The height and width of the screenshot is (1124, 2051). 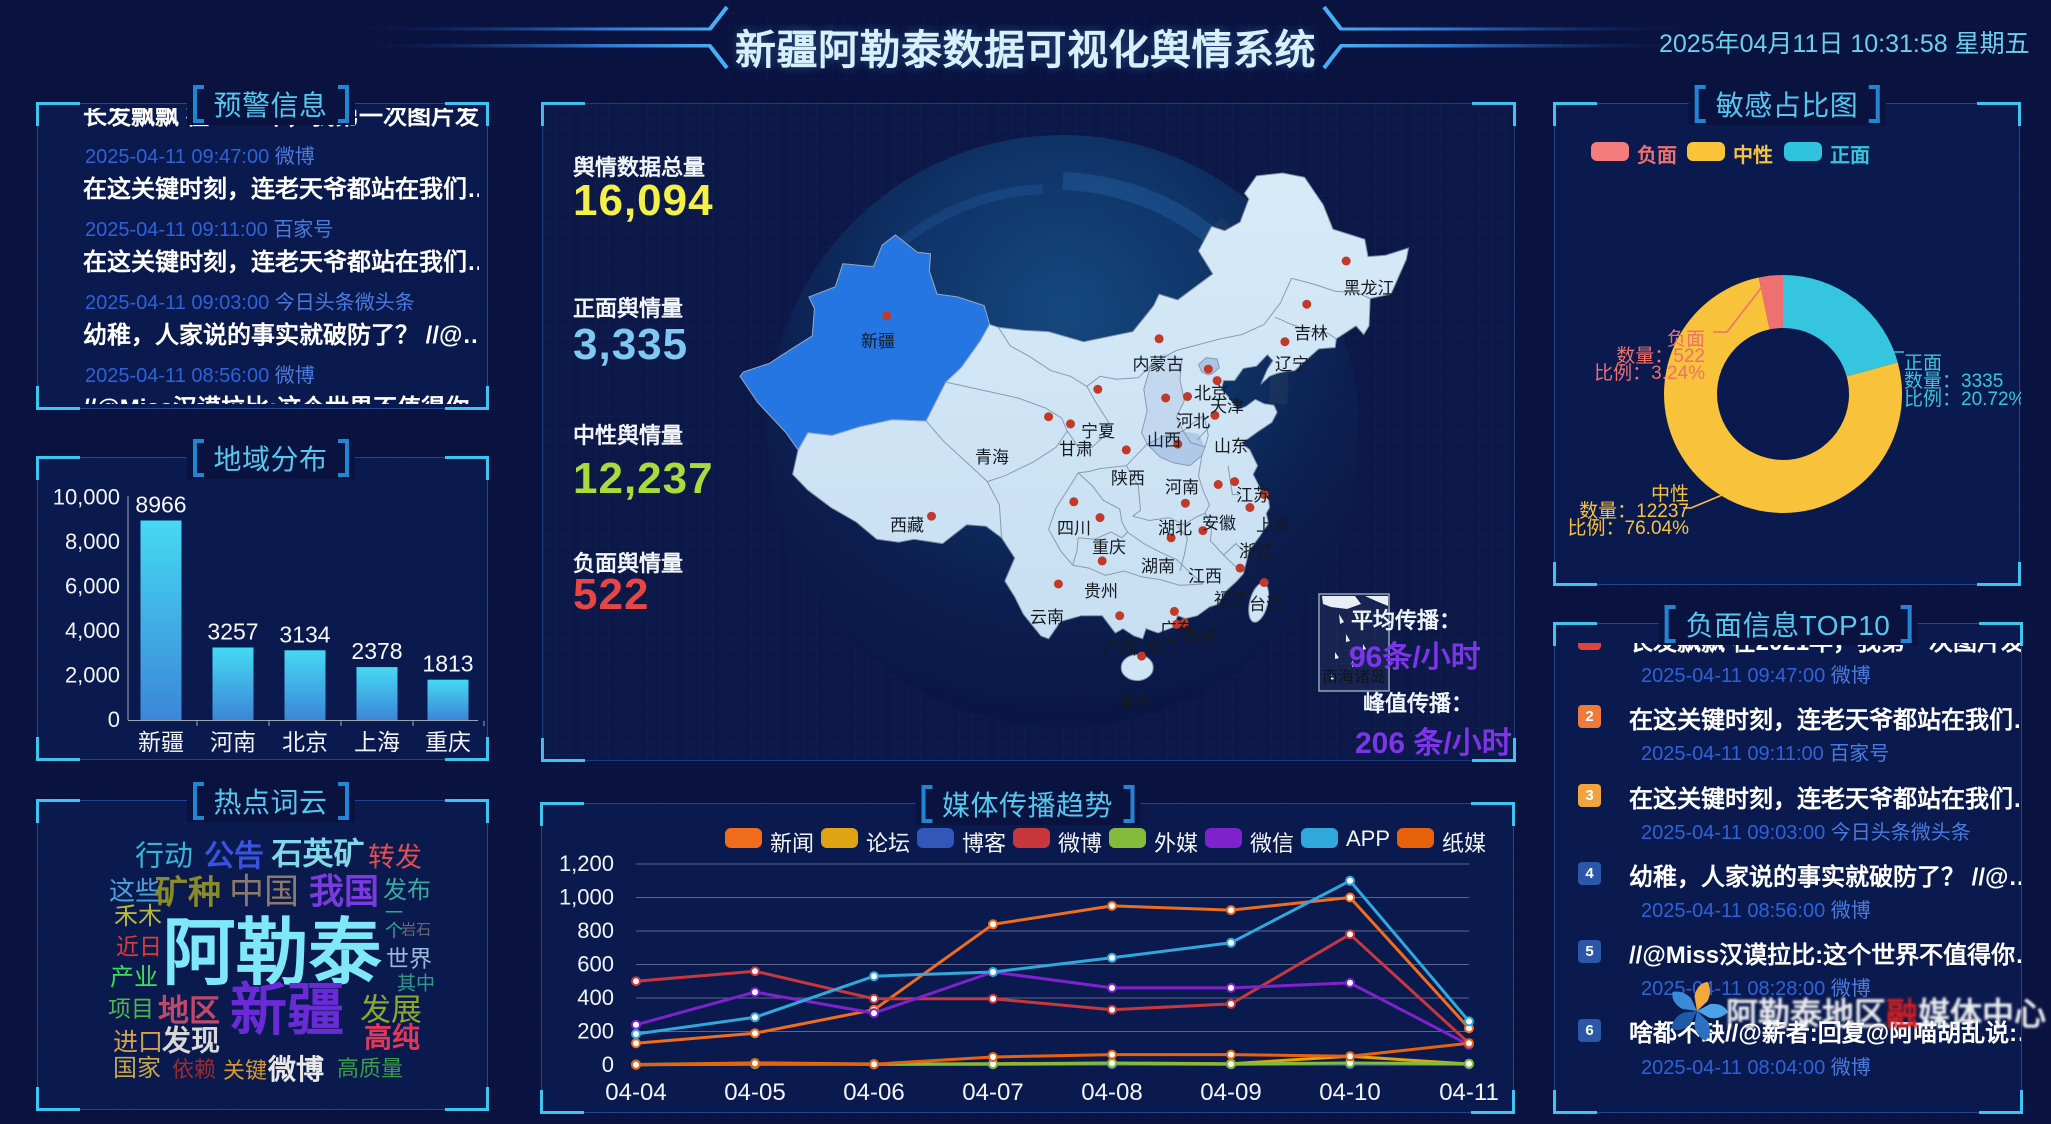 What do you see at coordinates (92, 586) in the screenshot?
I see `svg-text: 6,000` at bounding box center [92, 586].